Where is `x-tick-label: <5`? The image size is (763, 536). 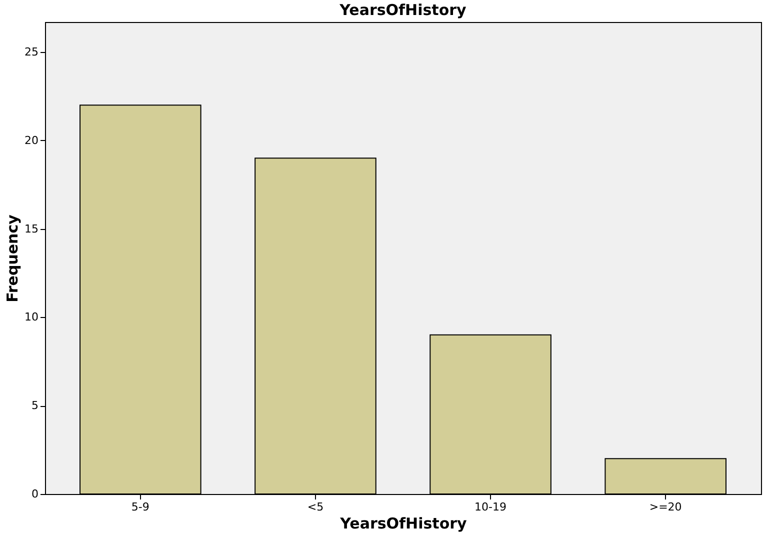 x-tick-label: <5 is located at coordinates (315, 507).